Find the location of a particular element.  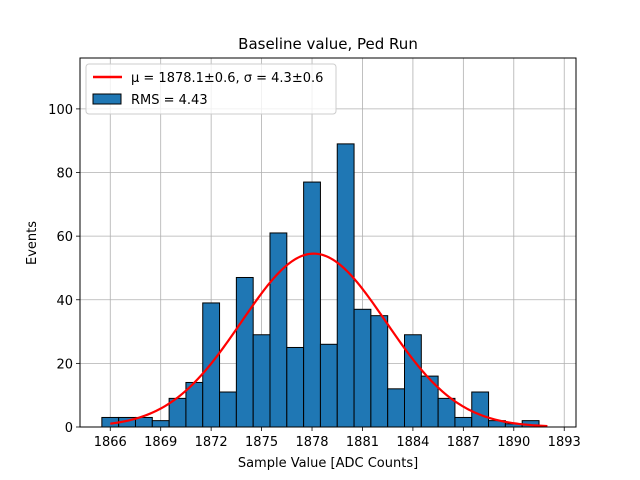

y-tick-label: 80 is located at coordinates (64, 174).